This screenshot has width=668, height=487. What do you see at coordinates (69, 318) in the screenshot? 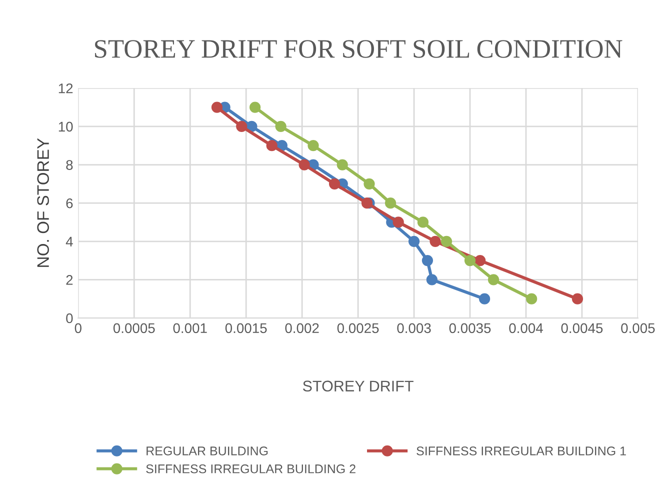
I see `y-tick-label: 0` at bounding box center [69, 318].